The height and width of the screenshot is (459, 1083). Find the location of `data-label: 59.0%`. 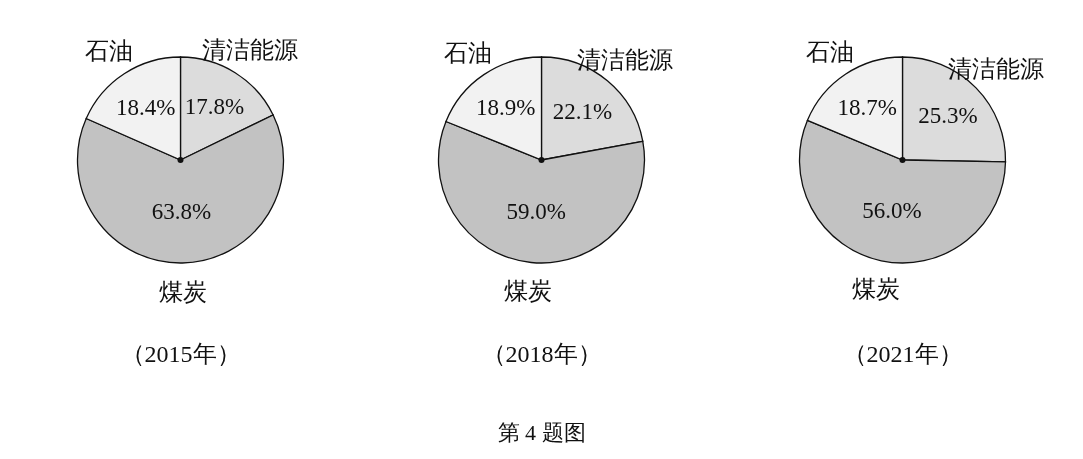

data-label: 59.0% is located at coordinates (536, 212).